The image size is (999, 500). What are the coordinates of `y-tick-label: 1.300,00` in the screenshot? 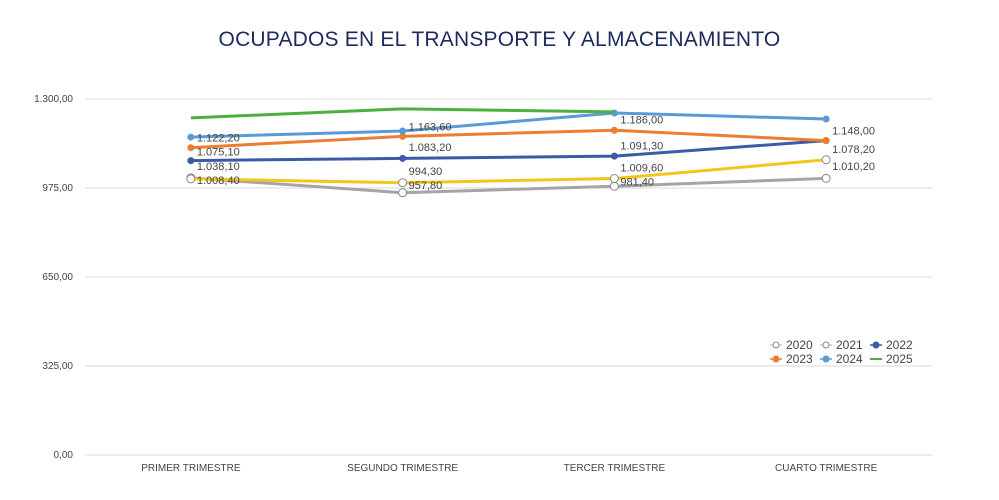 It's located at (53, 99).